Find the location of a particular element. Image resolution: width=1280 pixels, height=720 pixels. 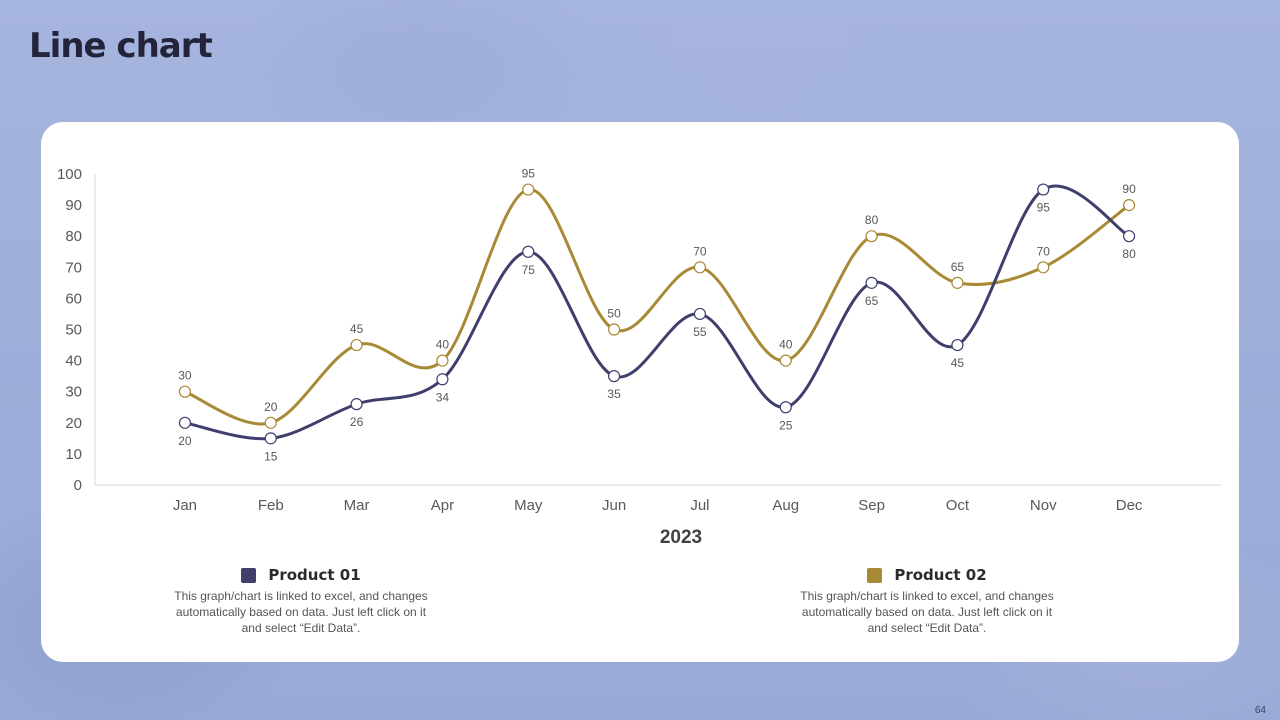

data-label-product-01: 15 is located at coordinates (271, 456).